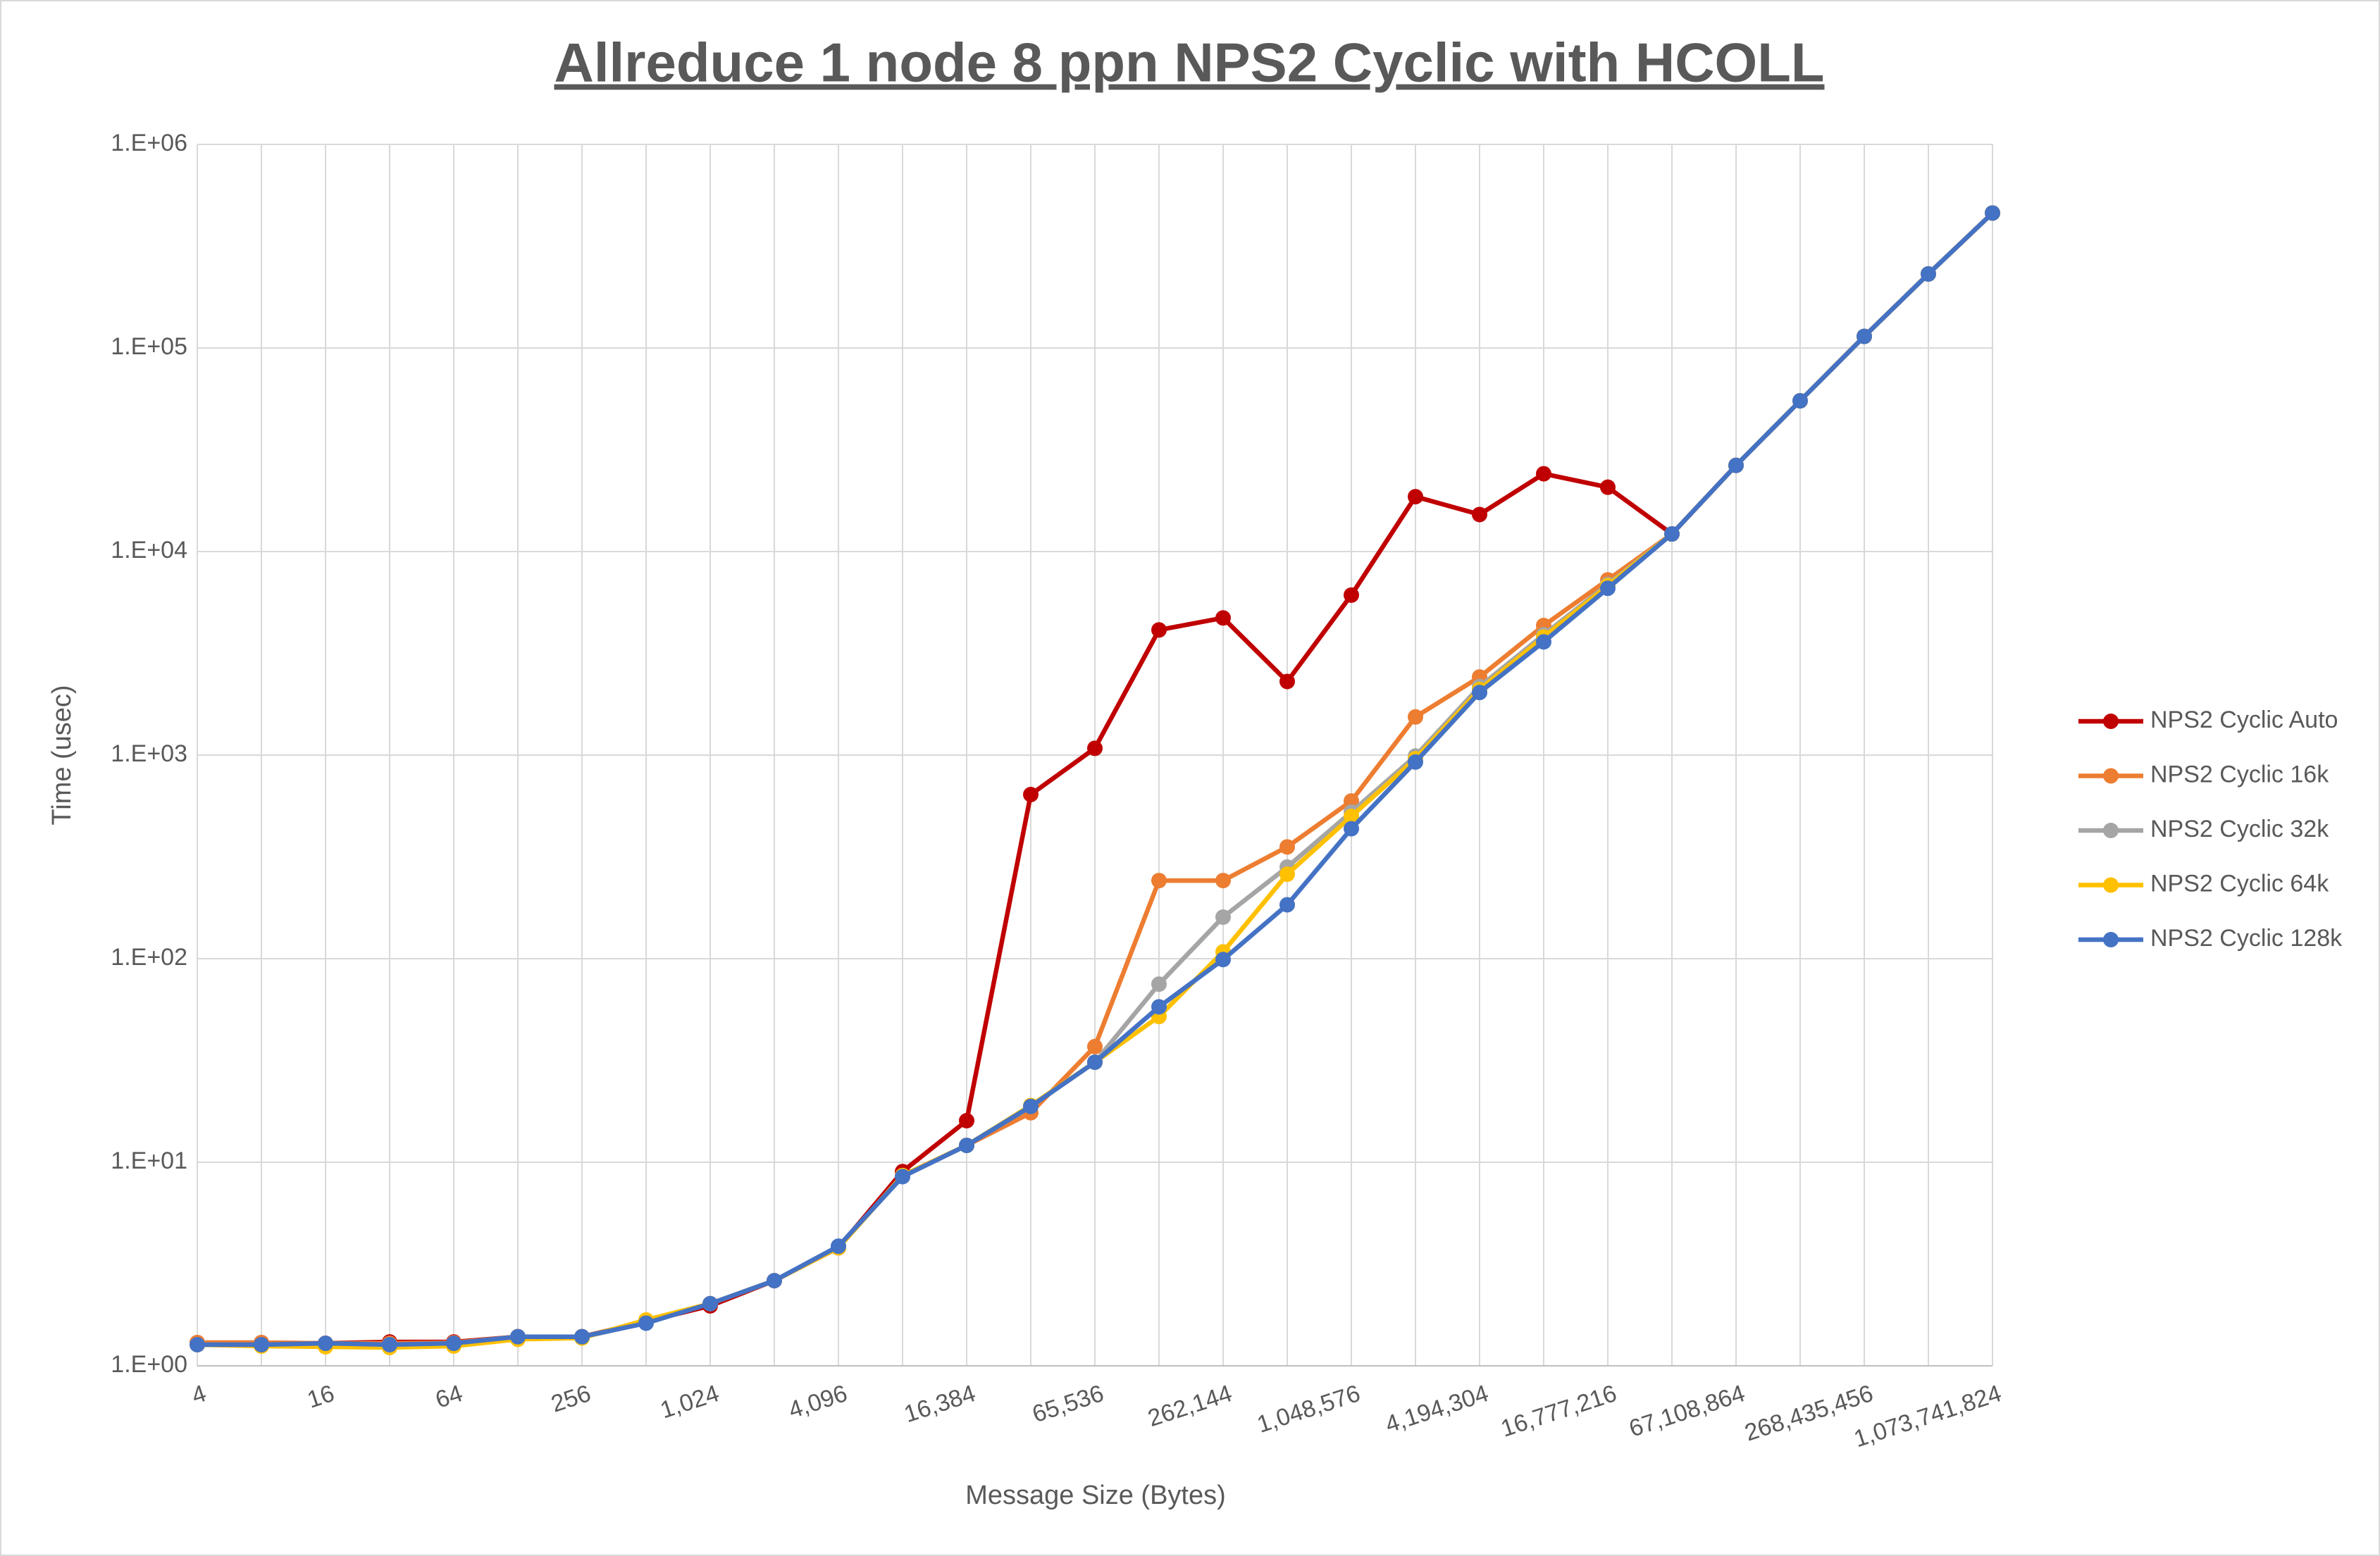  Describe the element at coordinates (149, 143) in the screenshot. I see `y-tick-label: 1.E+06` at that location.